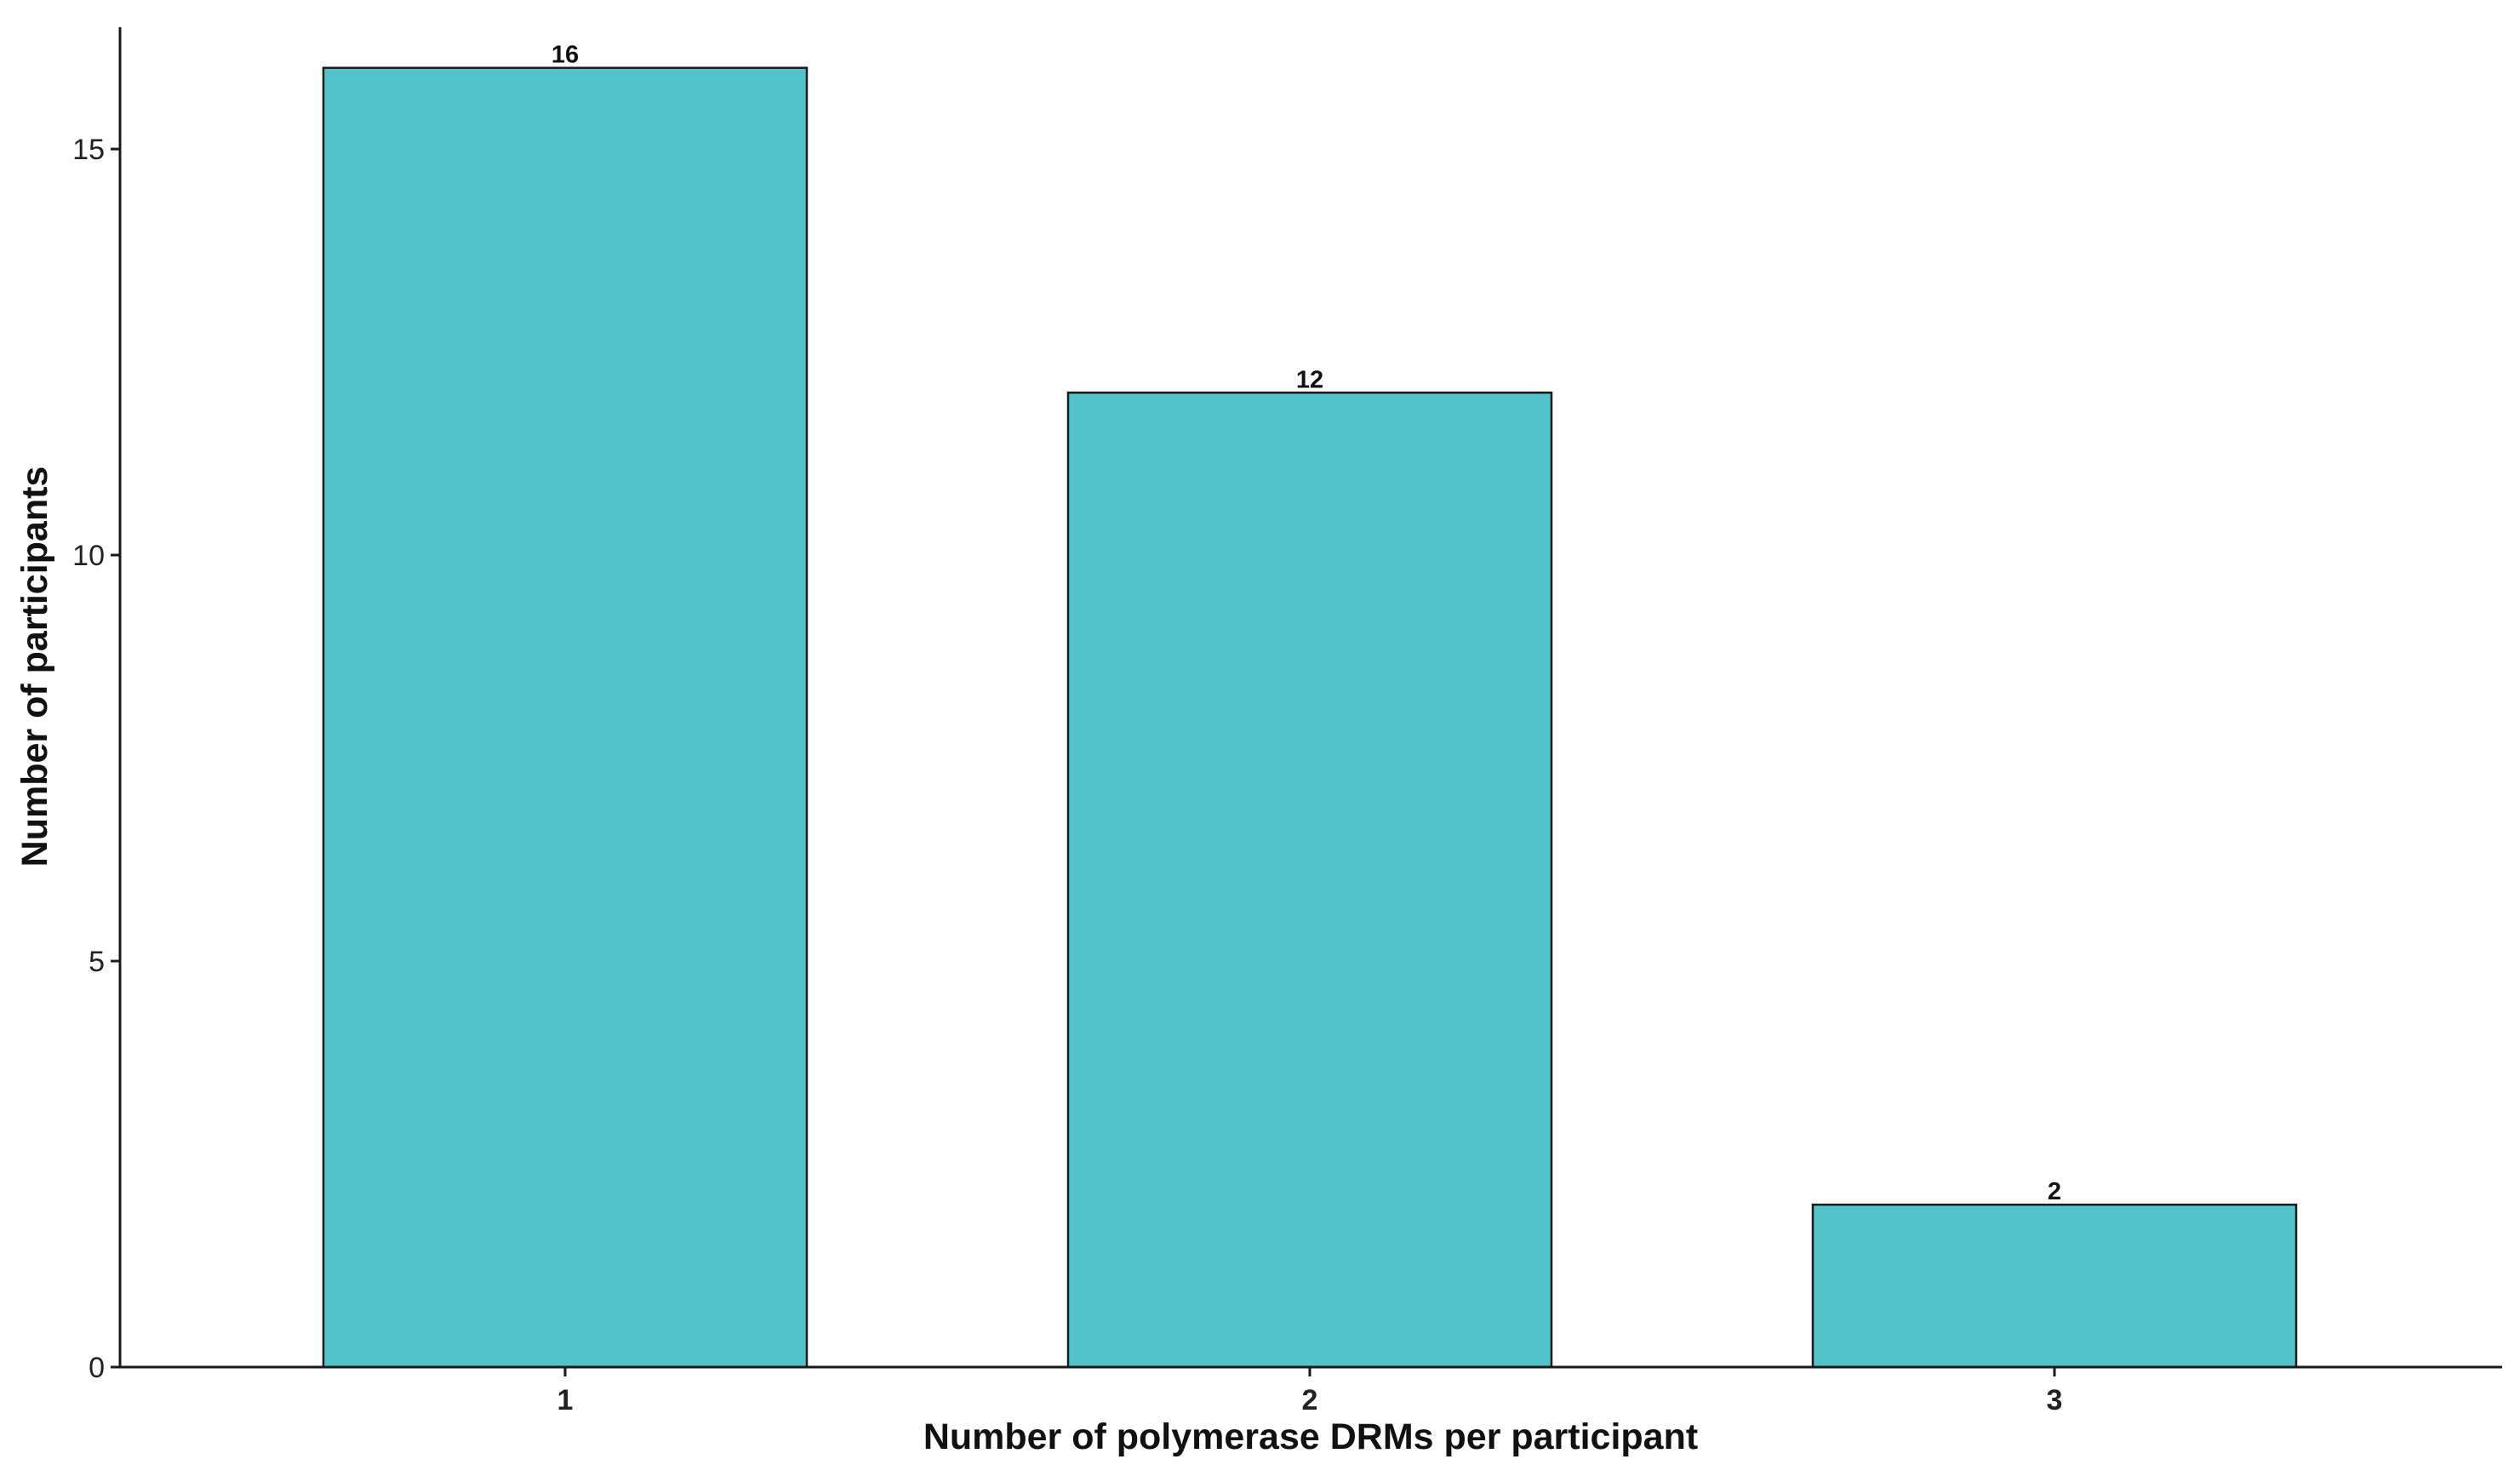 Image resolution: width=2520 pixels, height=1482 pixels. I want to click on y-tick-label: 0, so click(97, 1368).